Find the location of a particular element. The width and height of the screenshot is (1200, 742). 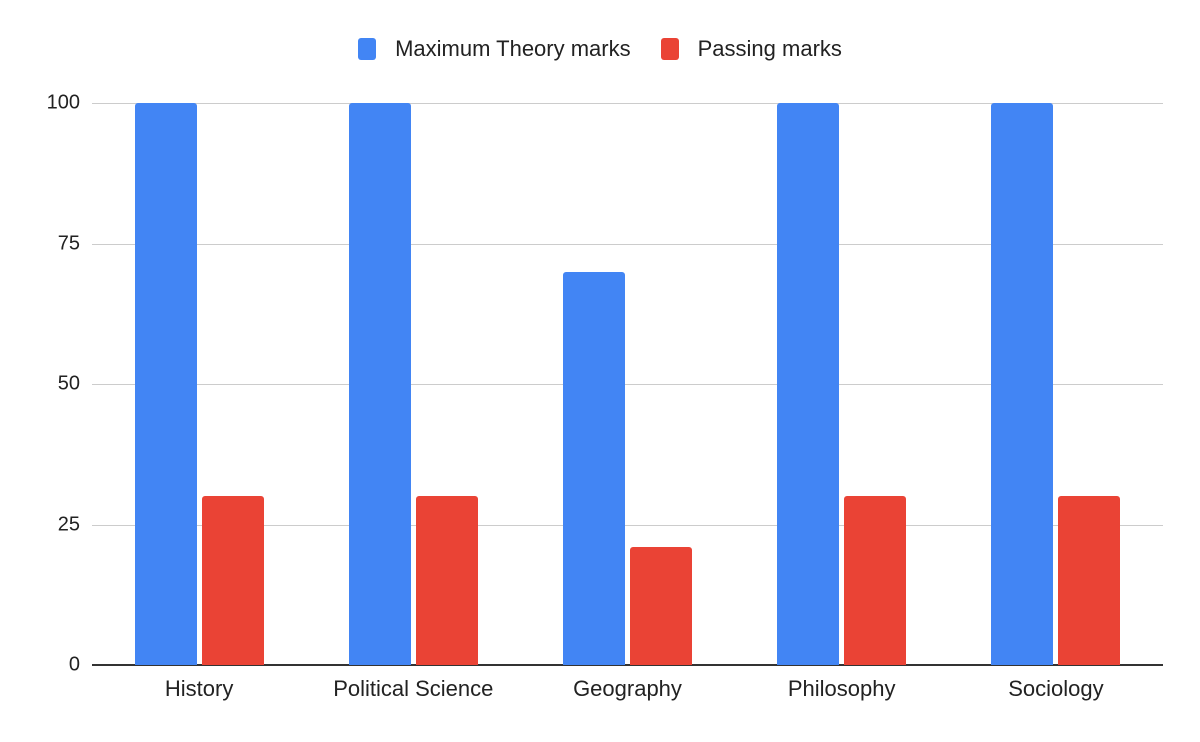

legend-label: Maximum Theory marks is located at coordinates (513, 48).